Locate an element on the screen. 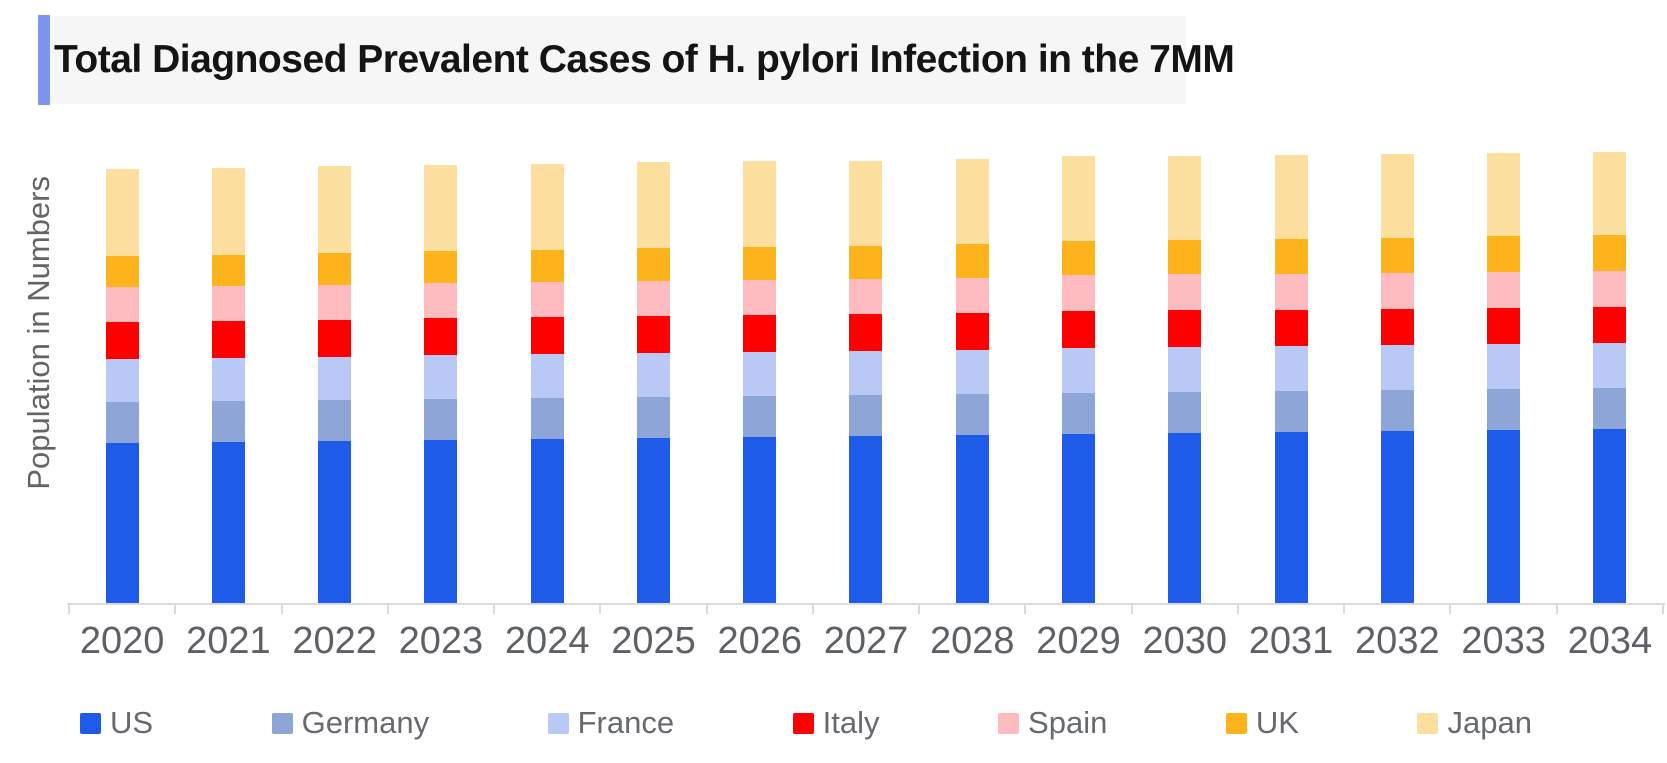  legend-item-spain: Spain is located at coordinates (1052, 723).